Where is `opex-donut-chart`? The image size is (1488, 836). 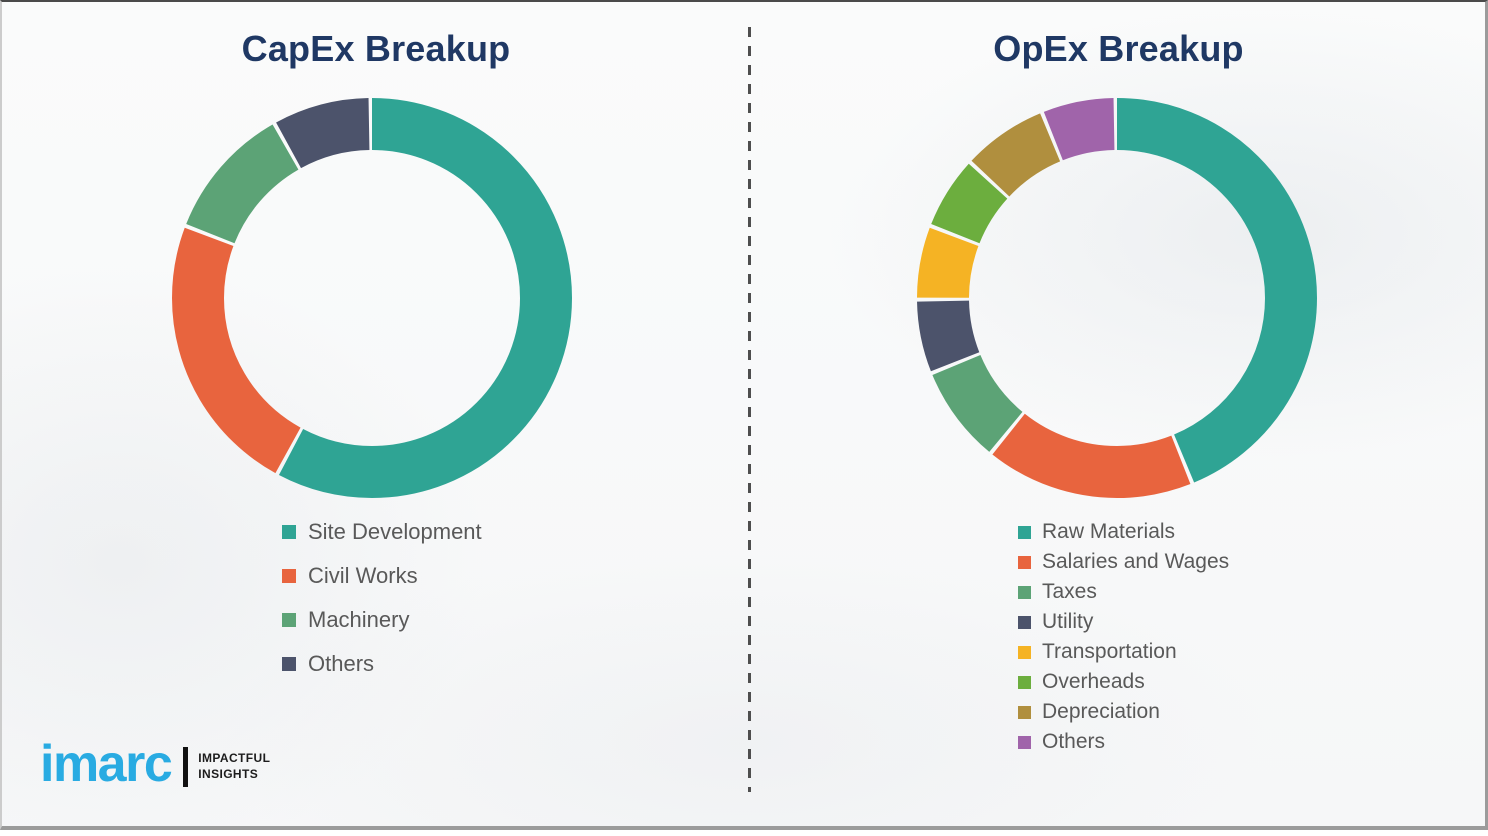 opex-donut-chart is located at coordinates (1117, 298).